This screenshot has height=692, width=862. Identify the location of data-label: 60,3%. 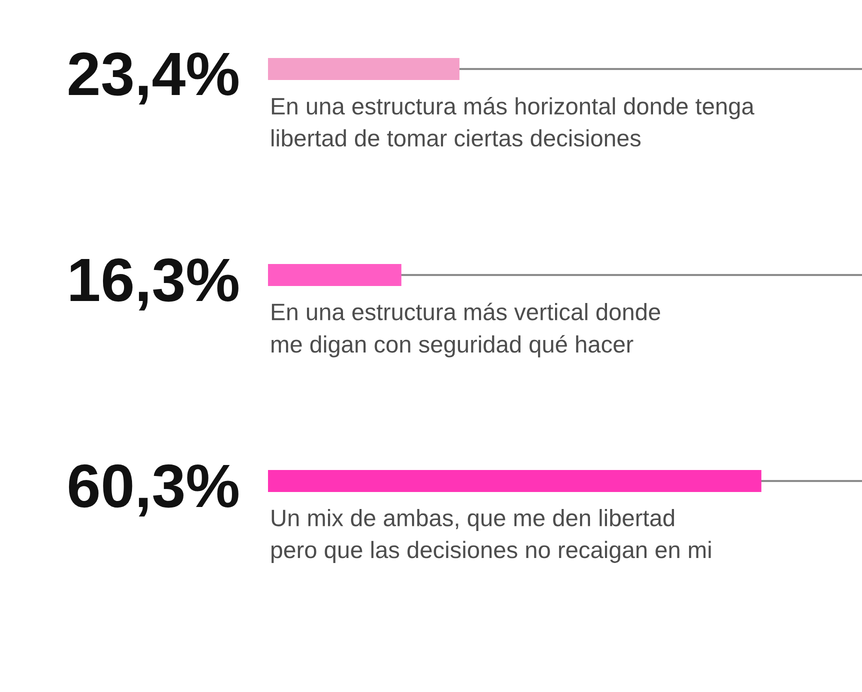
(153, 490).